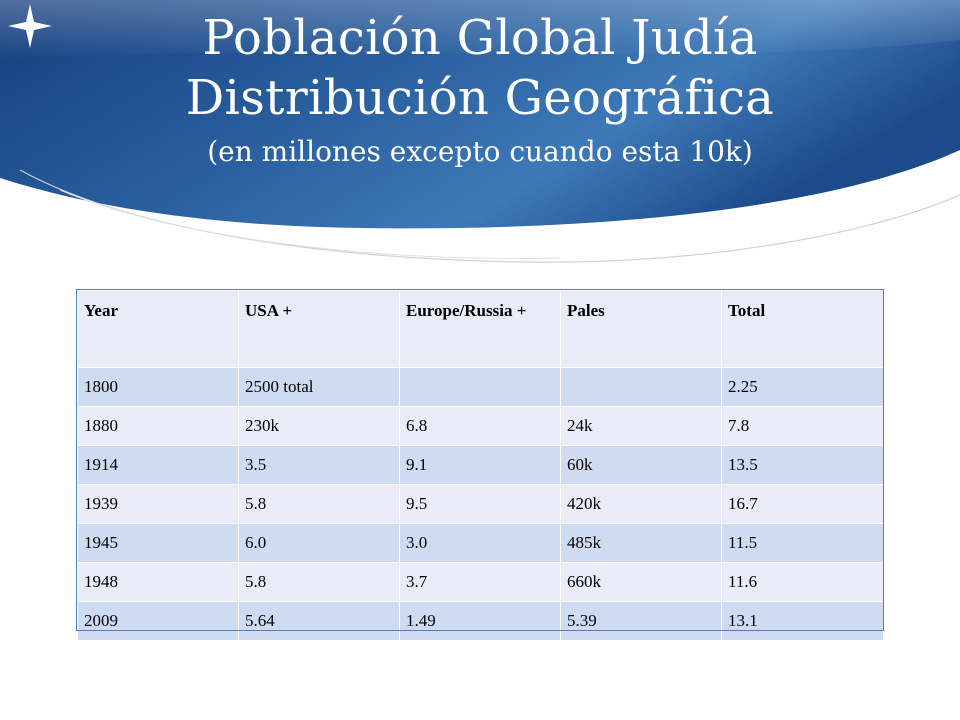 Image resolution: width=960 pixels, height=720 pixels. Describe the element at coordinates (641, 465) in the screenshot. I see `cell-pales: 60k` at that location.